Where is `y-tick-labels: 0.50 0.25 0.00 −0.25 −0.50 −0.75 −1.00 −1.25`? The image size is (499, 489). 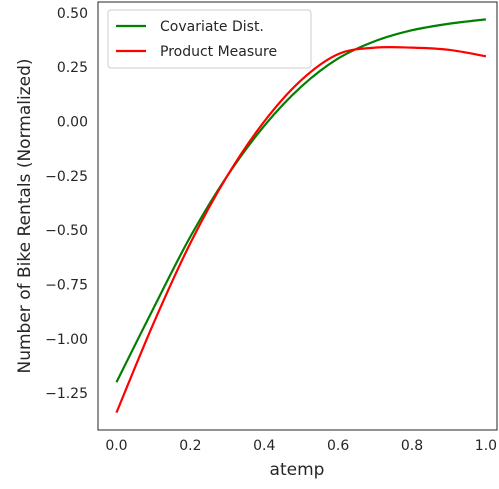
y-tick-labels: 0.50 0.25 0.00 −0.25 −0.50 −0.75 −1.00 −1.25 is located at coordinates (66, 204).